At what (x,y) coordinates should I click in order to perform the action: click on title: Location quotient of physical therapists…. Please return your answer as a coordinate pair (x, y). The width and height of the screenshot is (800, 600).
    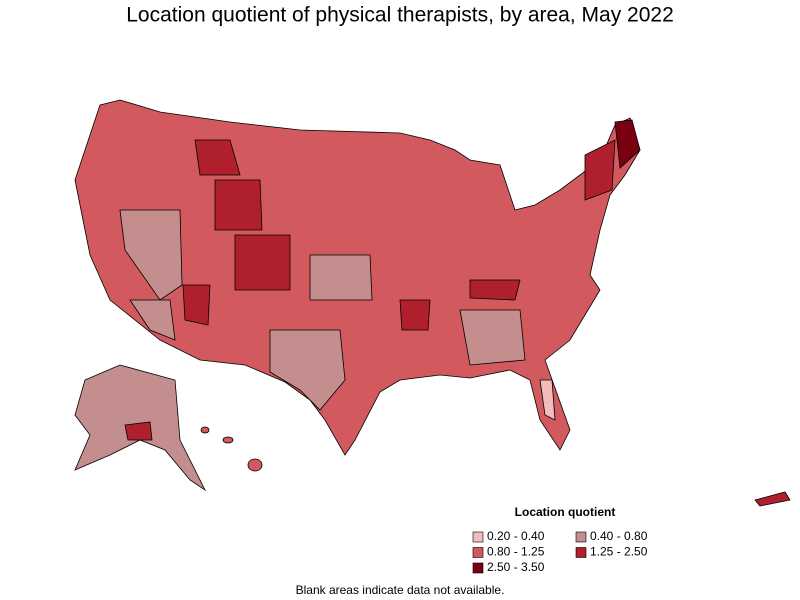
    Looking at the image, I should click on (400, 15).